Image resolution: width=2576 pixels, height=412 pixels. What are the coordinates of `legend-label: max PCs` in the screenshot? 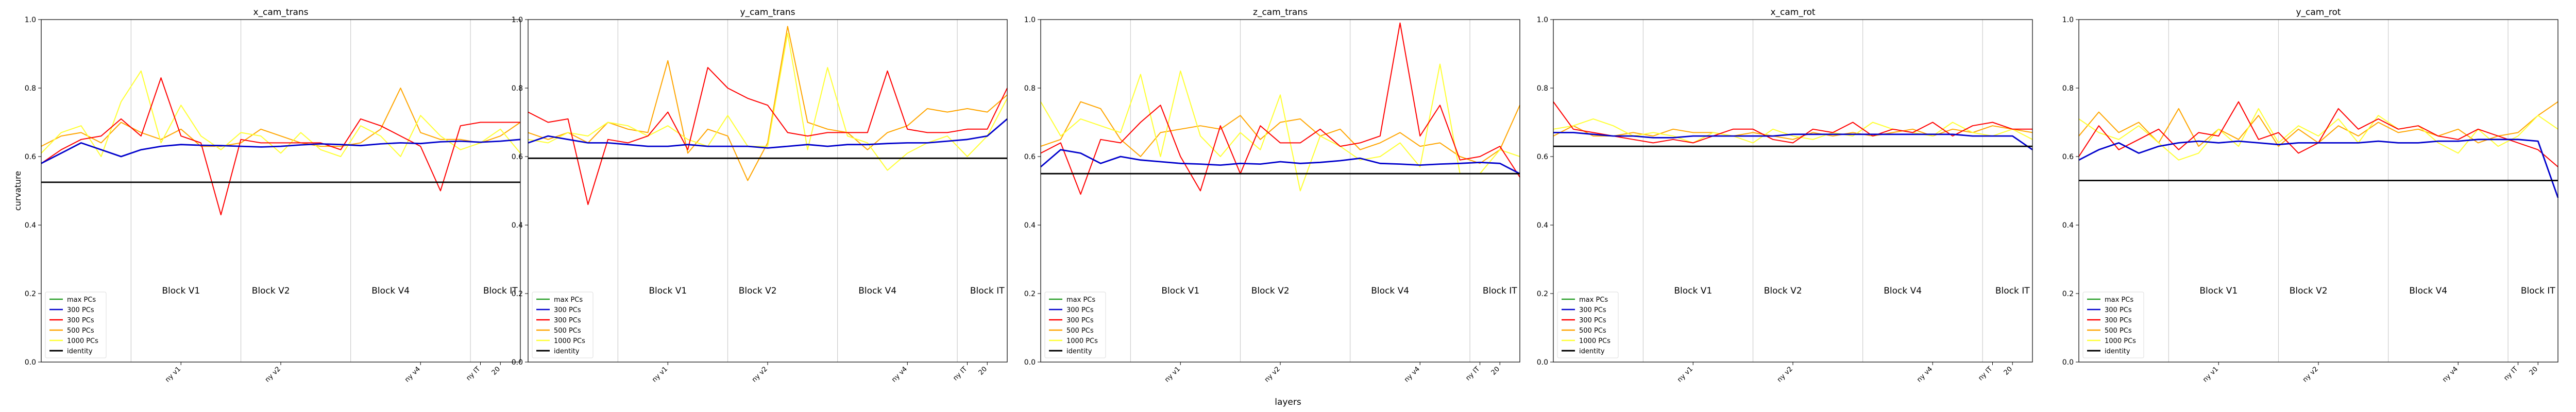 It's located at (1081, 300).